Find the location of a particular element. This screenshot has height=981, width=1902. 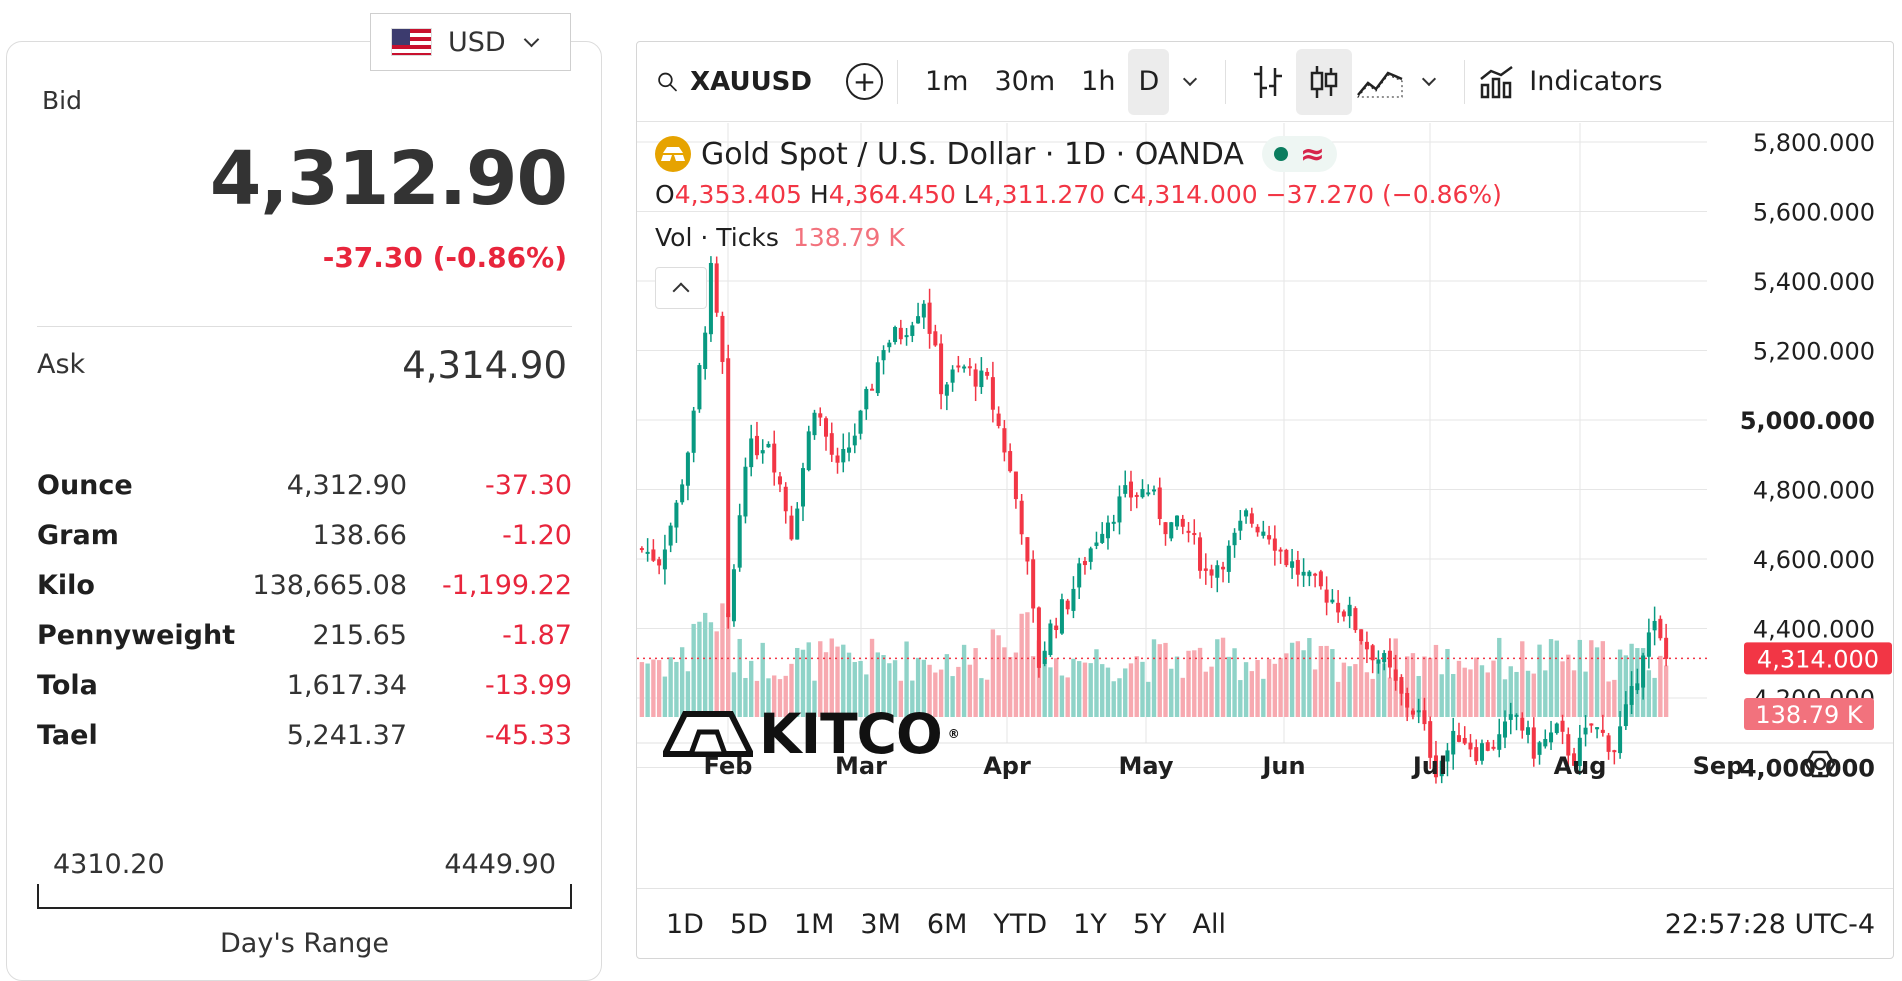

market-status-pill: ≈ is located at coordinates (1299, 154).